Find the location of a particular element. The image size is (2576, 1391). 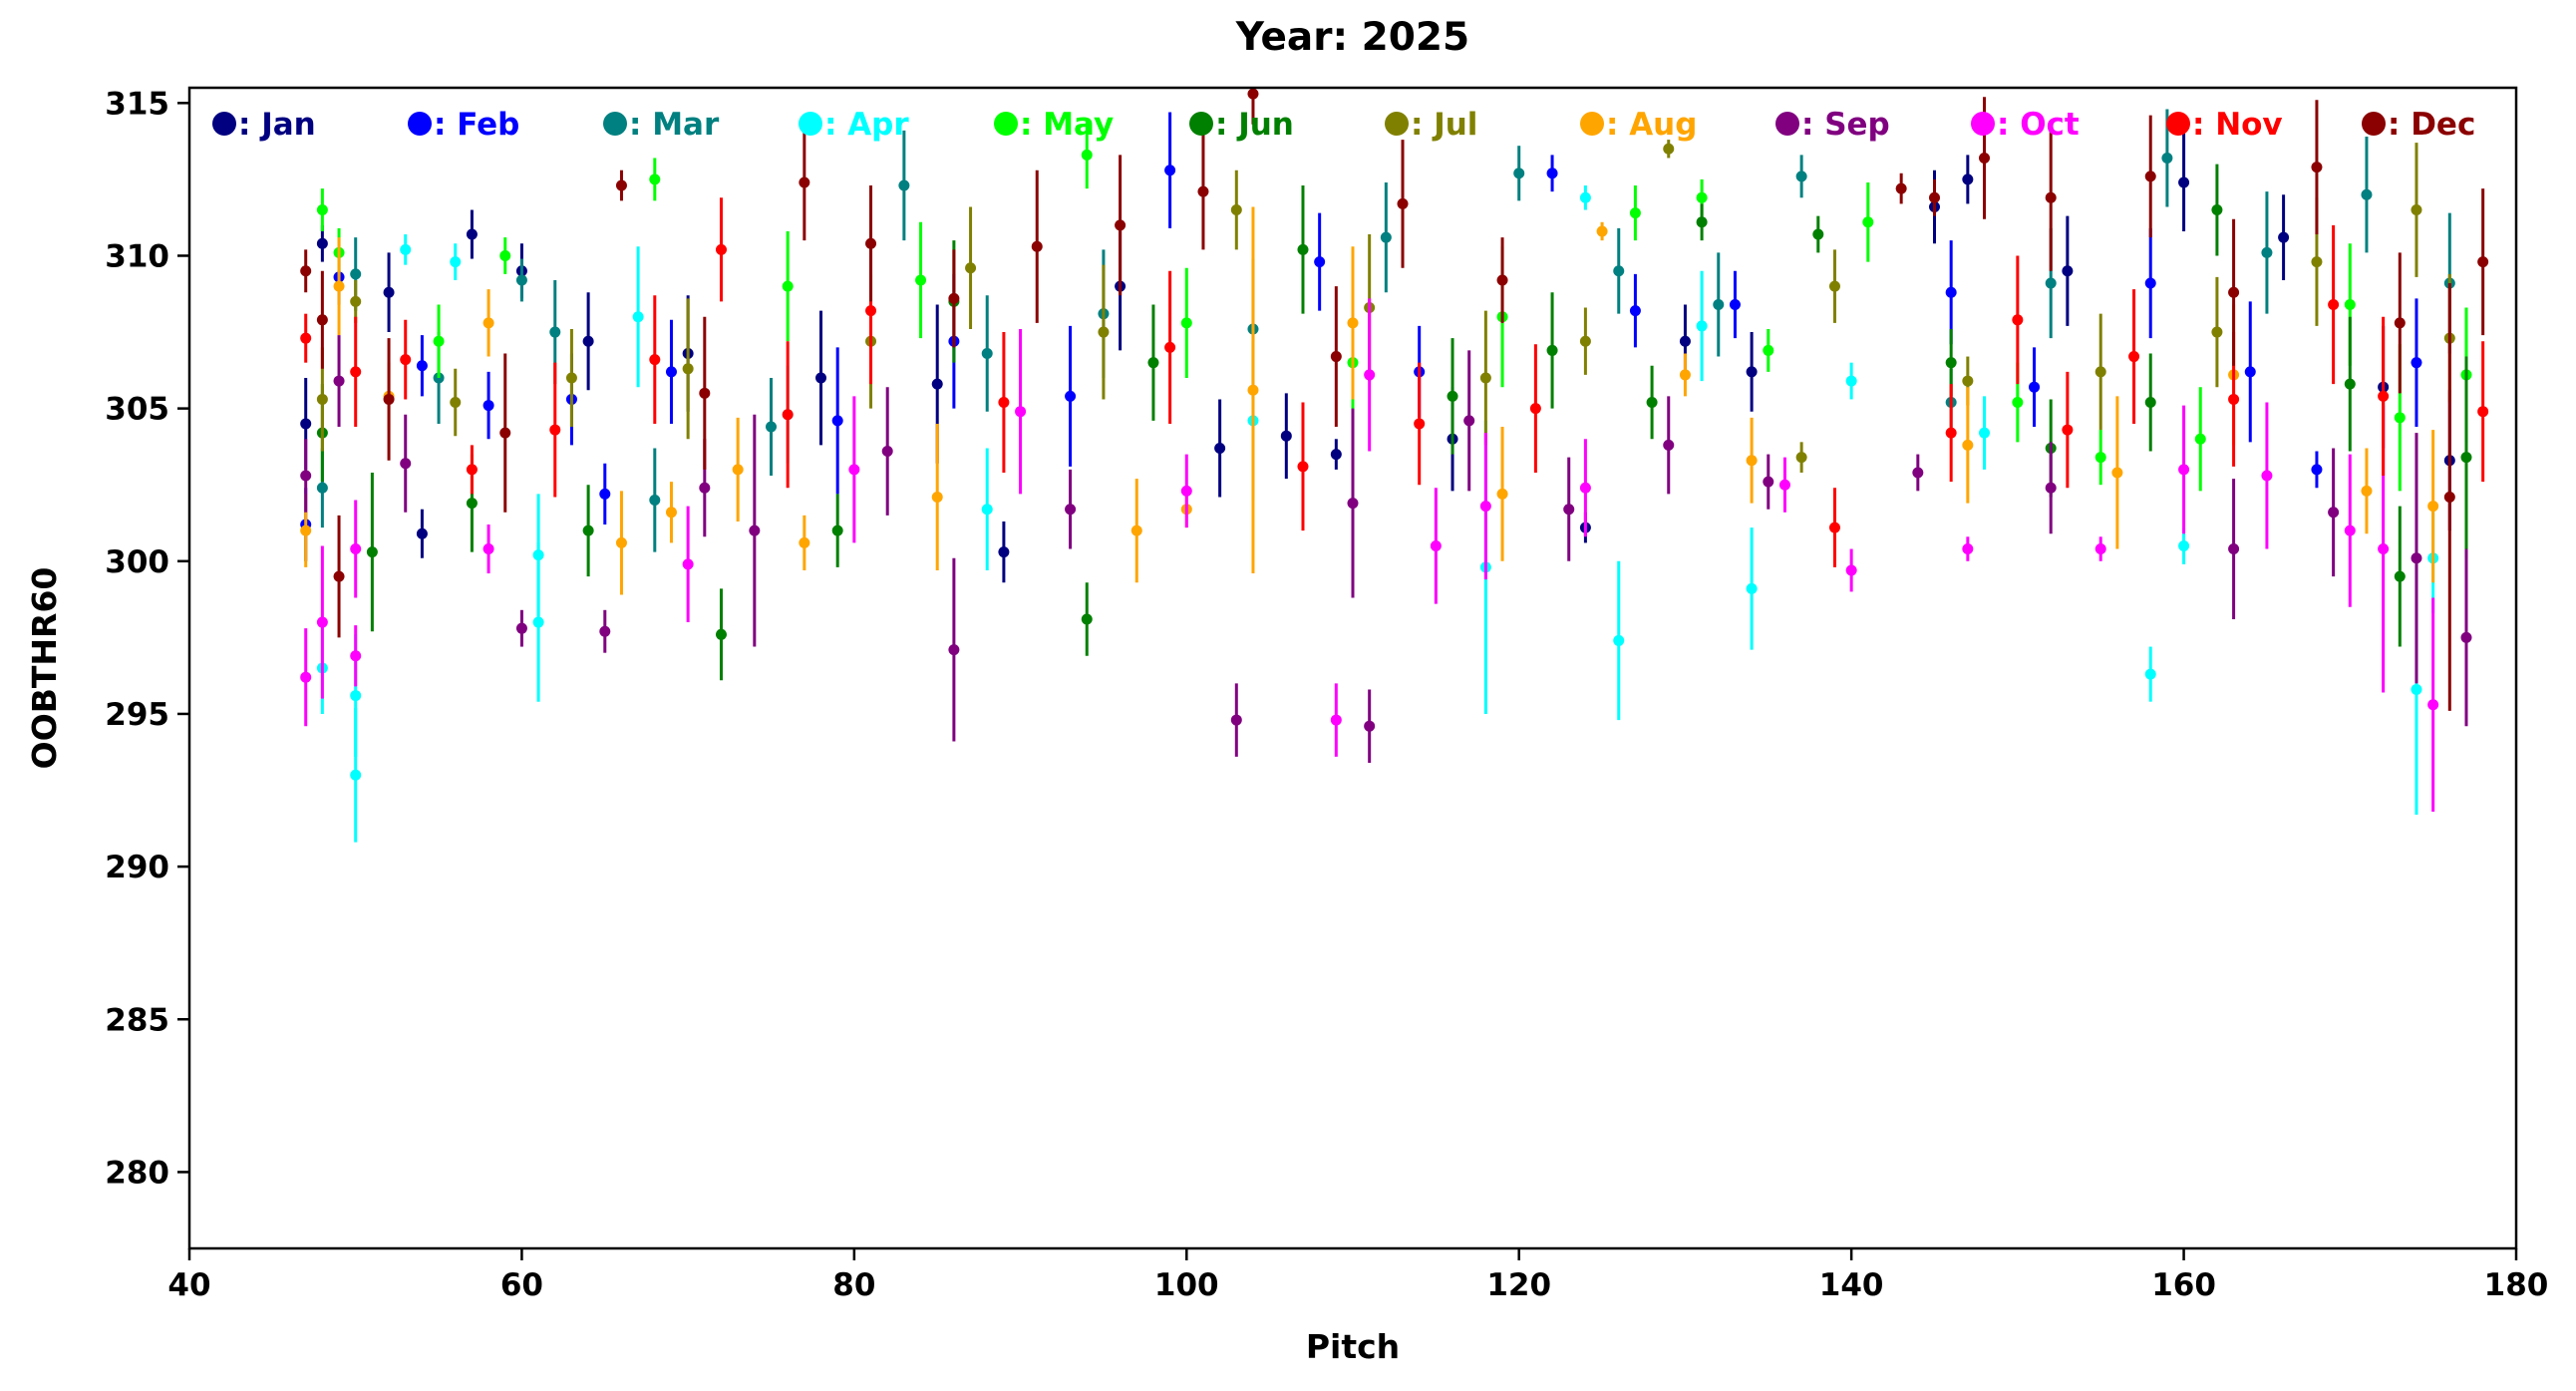

legend-label: : Jun is located at coordinates (1254, 125).